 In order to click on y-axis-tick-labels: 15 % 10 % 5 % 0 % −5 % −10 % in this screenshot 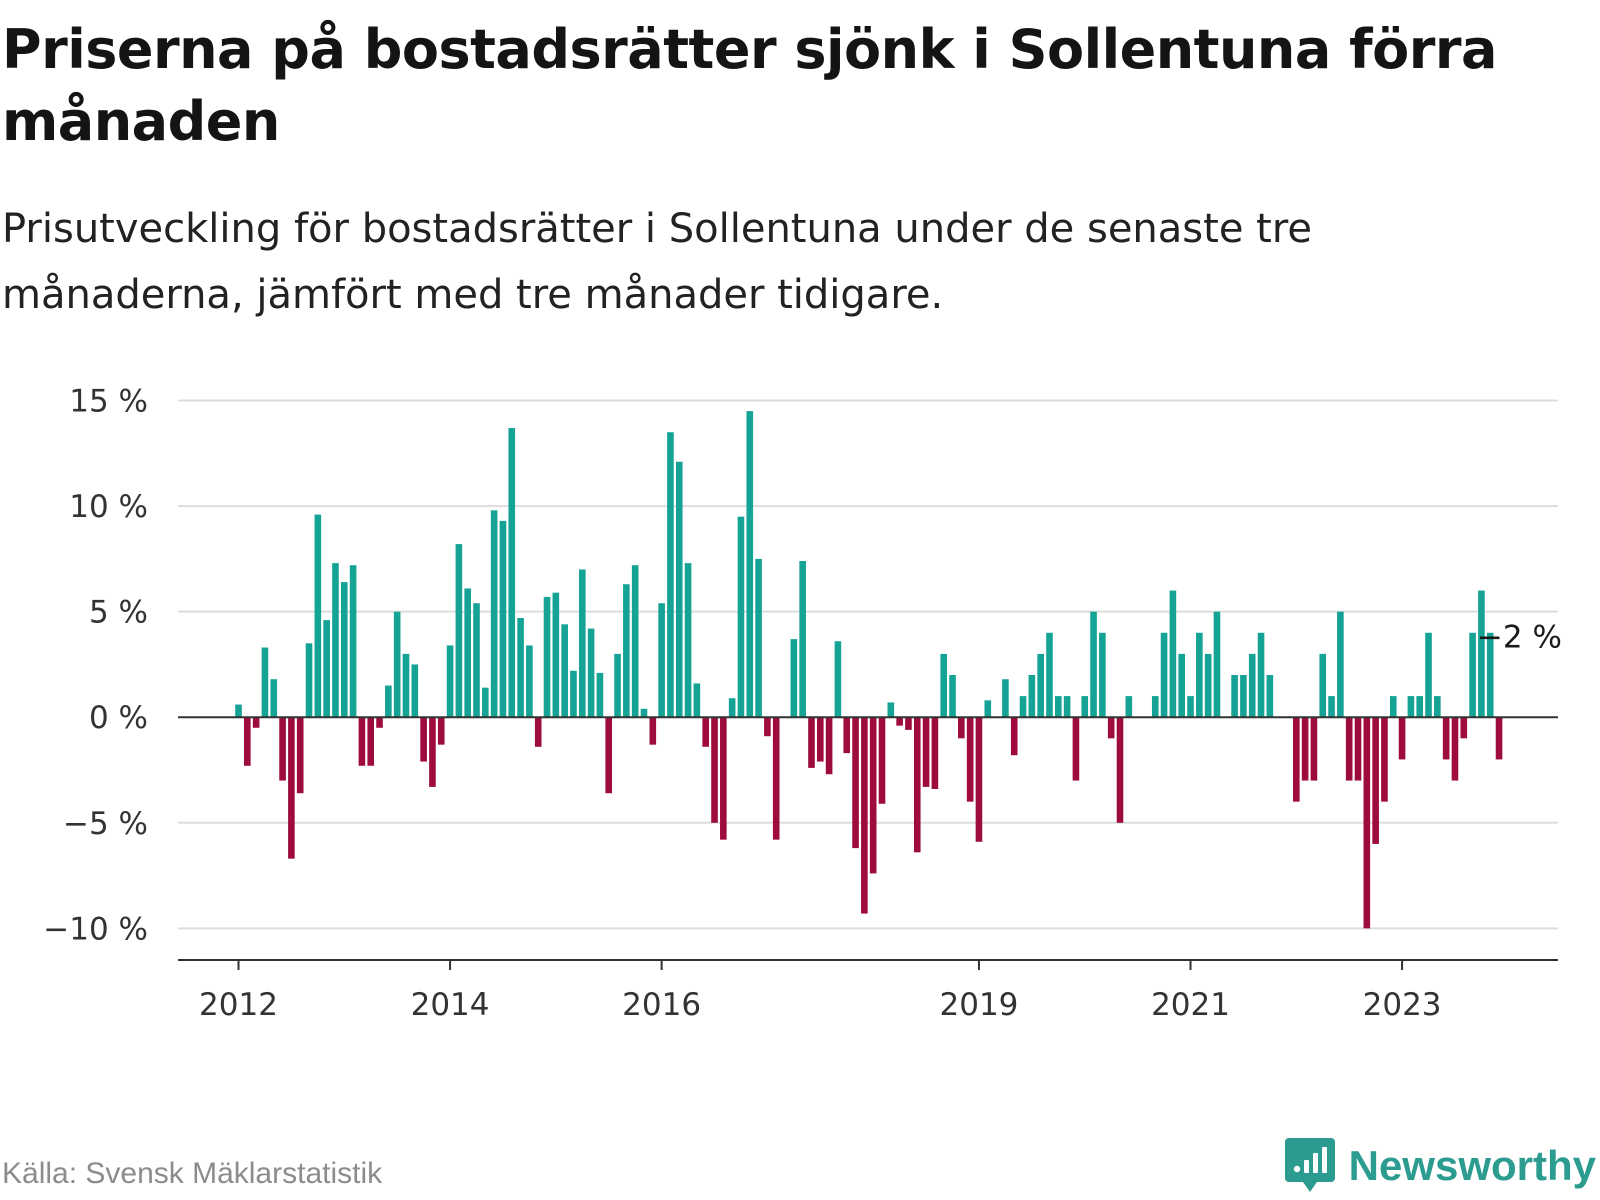, I will do `click(95, 666)`.